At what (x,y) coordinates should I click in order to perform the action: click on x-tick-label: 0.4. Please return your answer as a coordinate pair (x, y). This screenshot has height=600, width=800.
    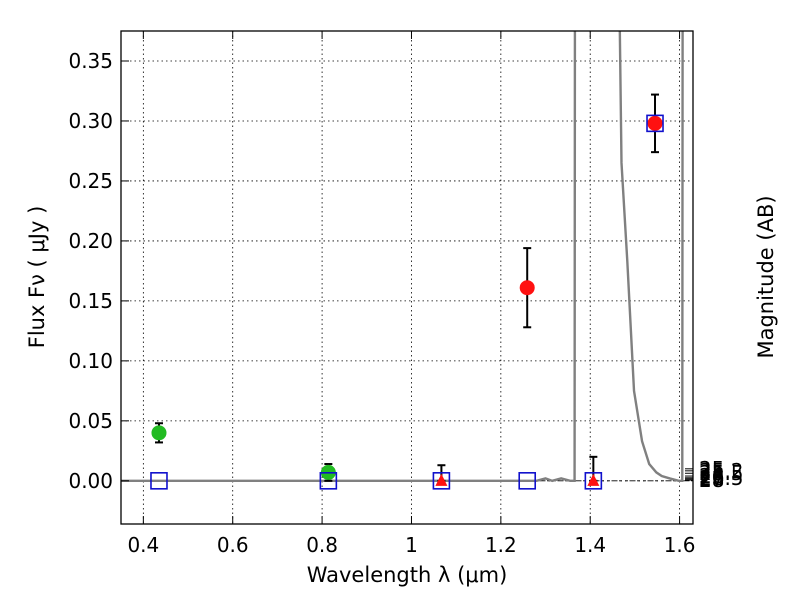
    Looking at the image, I should click on (143, 545).